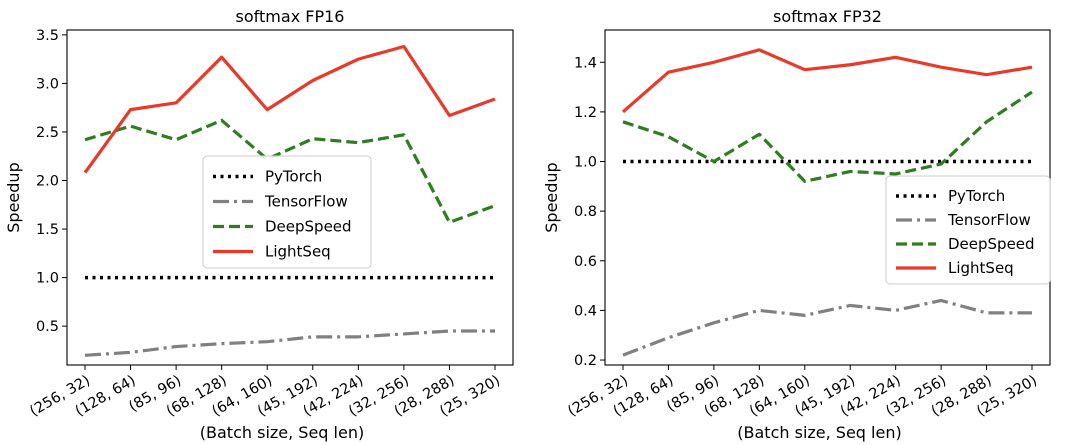  I want to click on y-tick-label: 1.4, so click(585, 63).